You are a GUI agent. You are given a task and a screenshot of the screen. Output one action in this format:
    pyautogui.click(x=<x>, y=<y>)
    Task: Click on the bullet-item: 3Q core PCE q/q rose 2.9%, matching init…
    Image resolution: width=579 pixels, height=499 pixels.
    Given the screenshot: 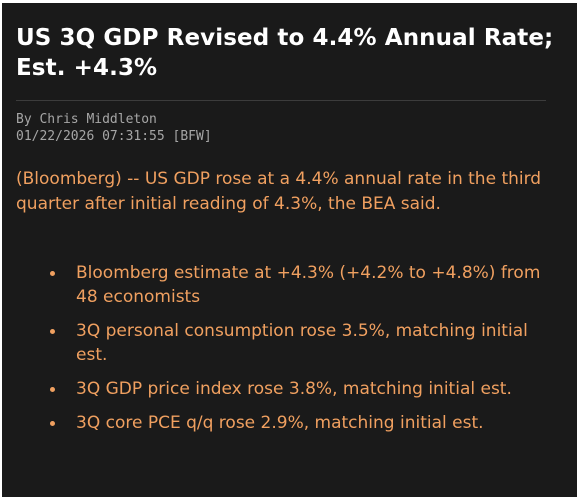 What is the action you would take?
    pyautogui.click(x=274, y=423)
    